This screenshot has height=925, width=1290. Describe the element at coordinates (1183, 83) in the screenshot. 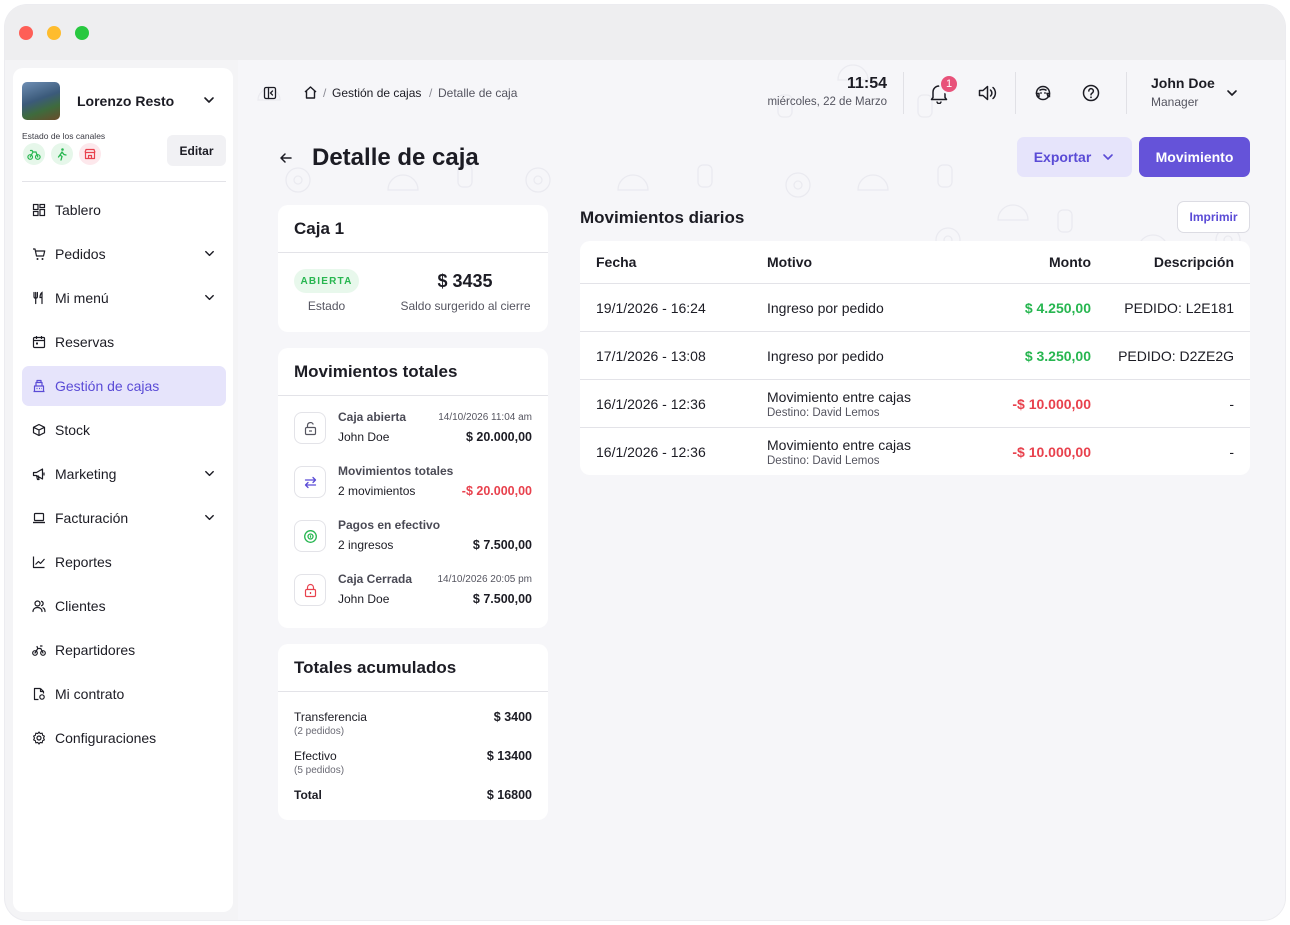

I see `user-name: John Doe` at that location.